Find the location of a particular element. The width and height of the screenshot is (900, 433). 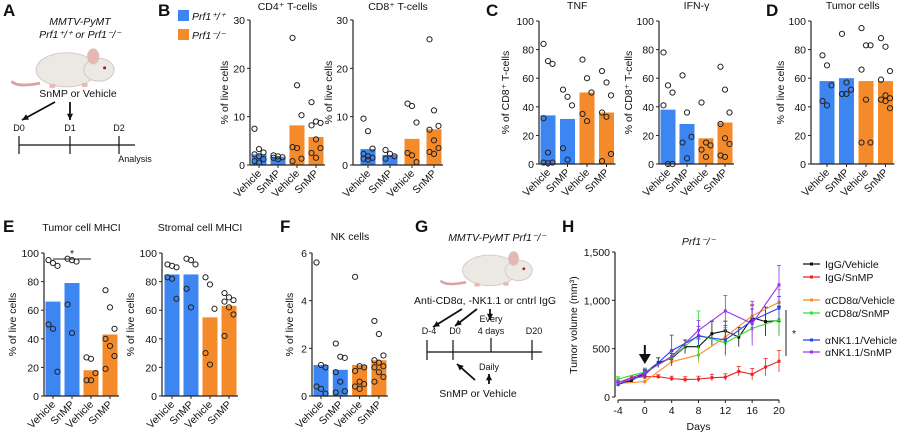

legend-swatch is located at coordinates (183, 15).